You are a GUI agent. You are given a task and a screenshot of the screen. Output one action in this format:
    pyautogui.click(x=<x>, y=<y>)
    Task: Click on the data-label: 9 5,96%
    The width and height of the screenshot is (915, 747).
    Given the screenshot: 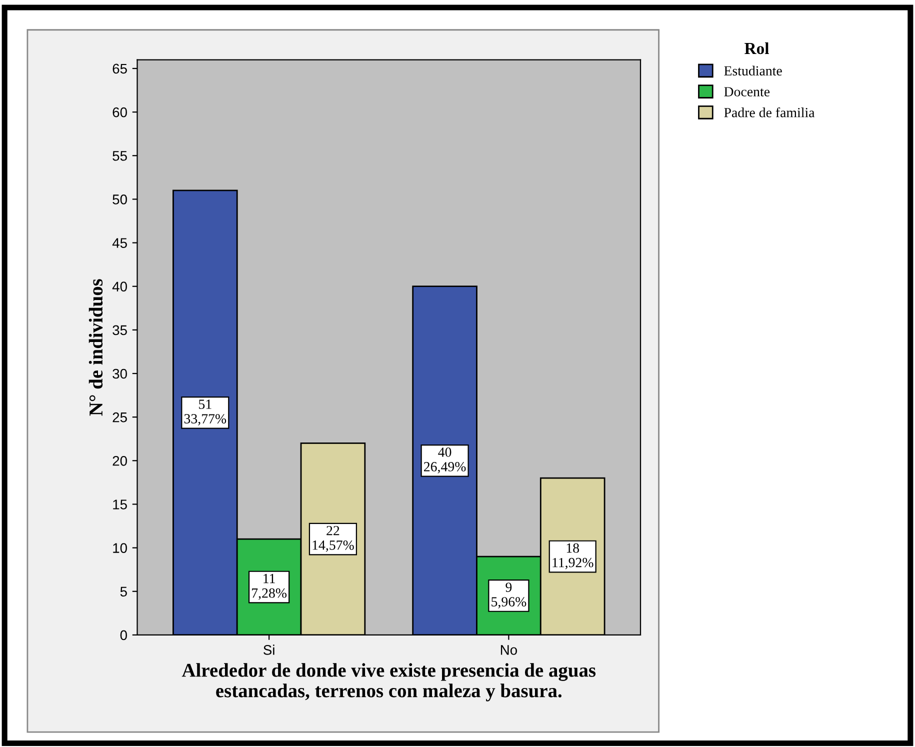 What is the action you would take?
    pyautogui.click(x=509, y=595)
    